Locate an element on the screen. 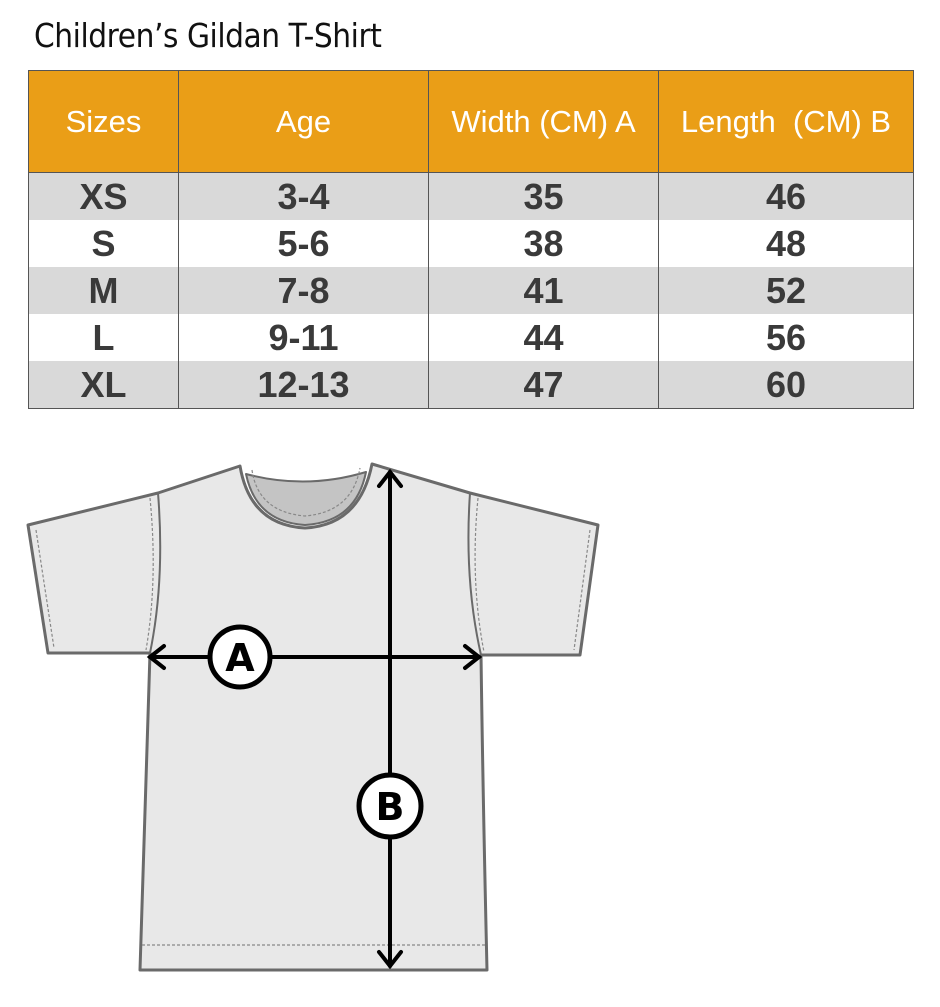 The width and height of the screenshot is (940, 1007). table-row: XS 3-4 35 46 is located at coordinates (471, 196).